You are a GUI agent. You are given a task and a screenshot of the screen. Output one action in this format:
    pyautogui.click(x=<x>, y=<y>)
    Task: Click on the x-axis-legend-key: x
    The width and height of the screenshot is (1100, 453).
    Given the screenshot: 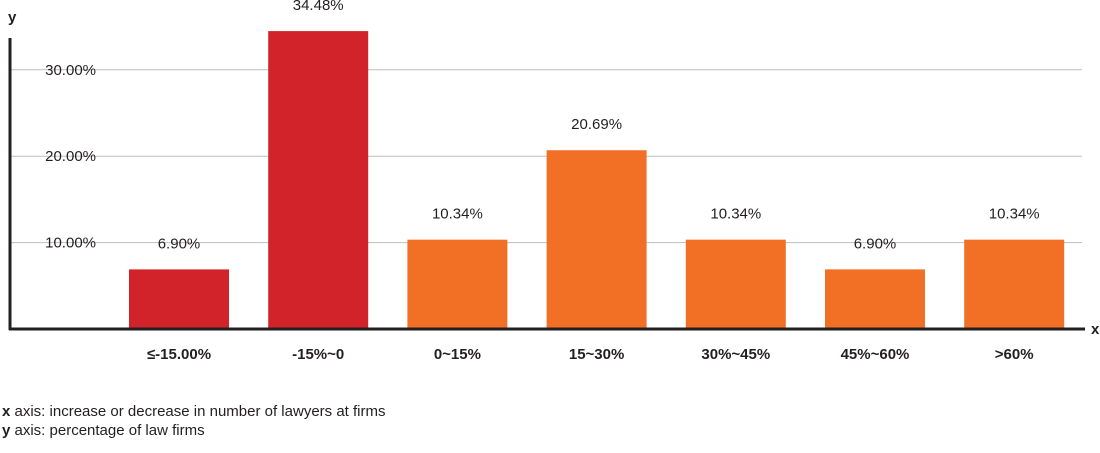 What is the action you would take?
    pyautogui.click(x=6, y=411)
    